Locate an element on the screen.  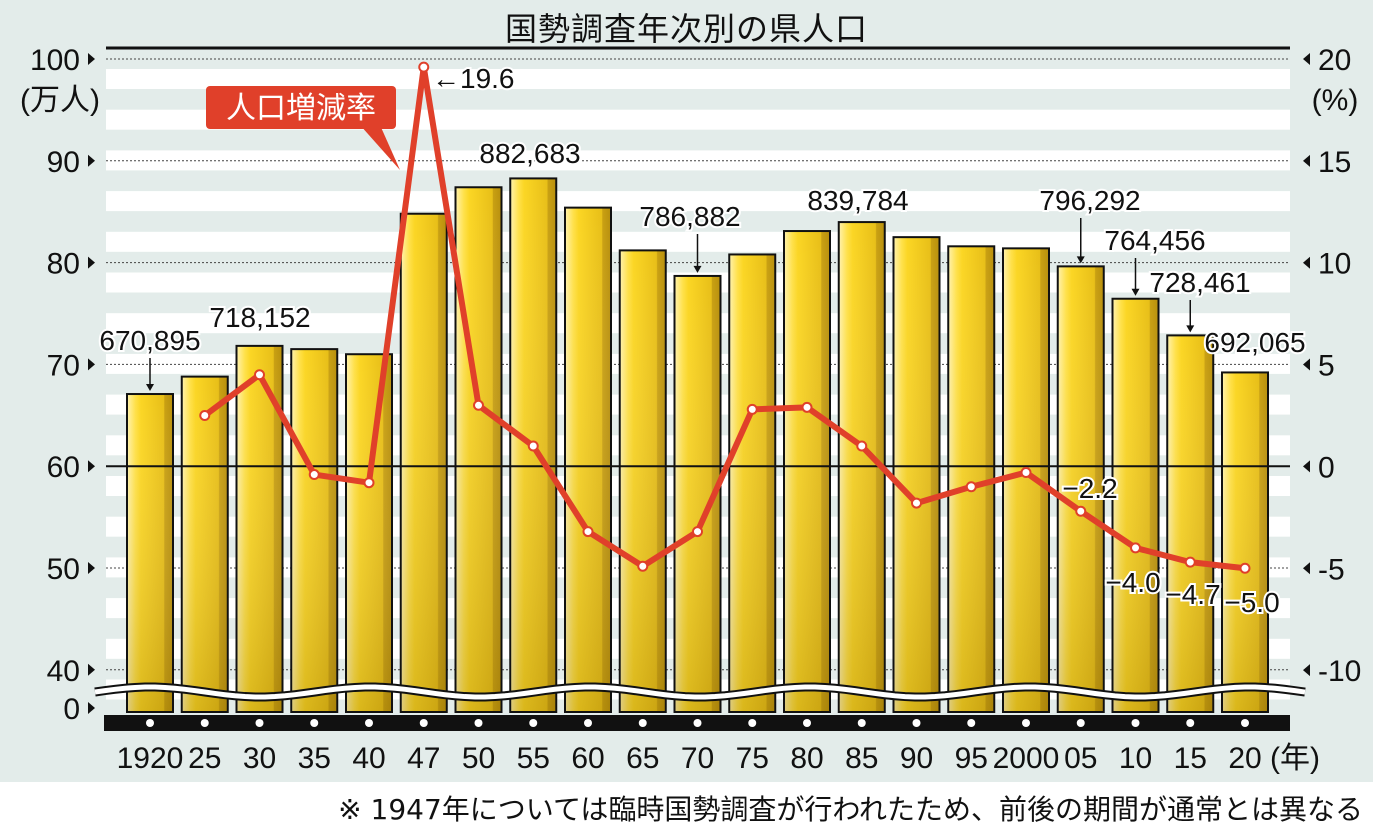
x-axis-tick: 75 is located at coordinates (752, 758).